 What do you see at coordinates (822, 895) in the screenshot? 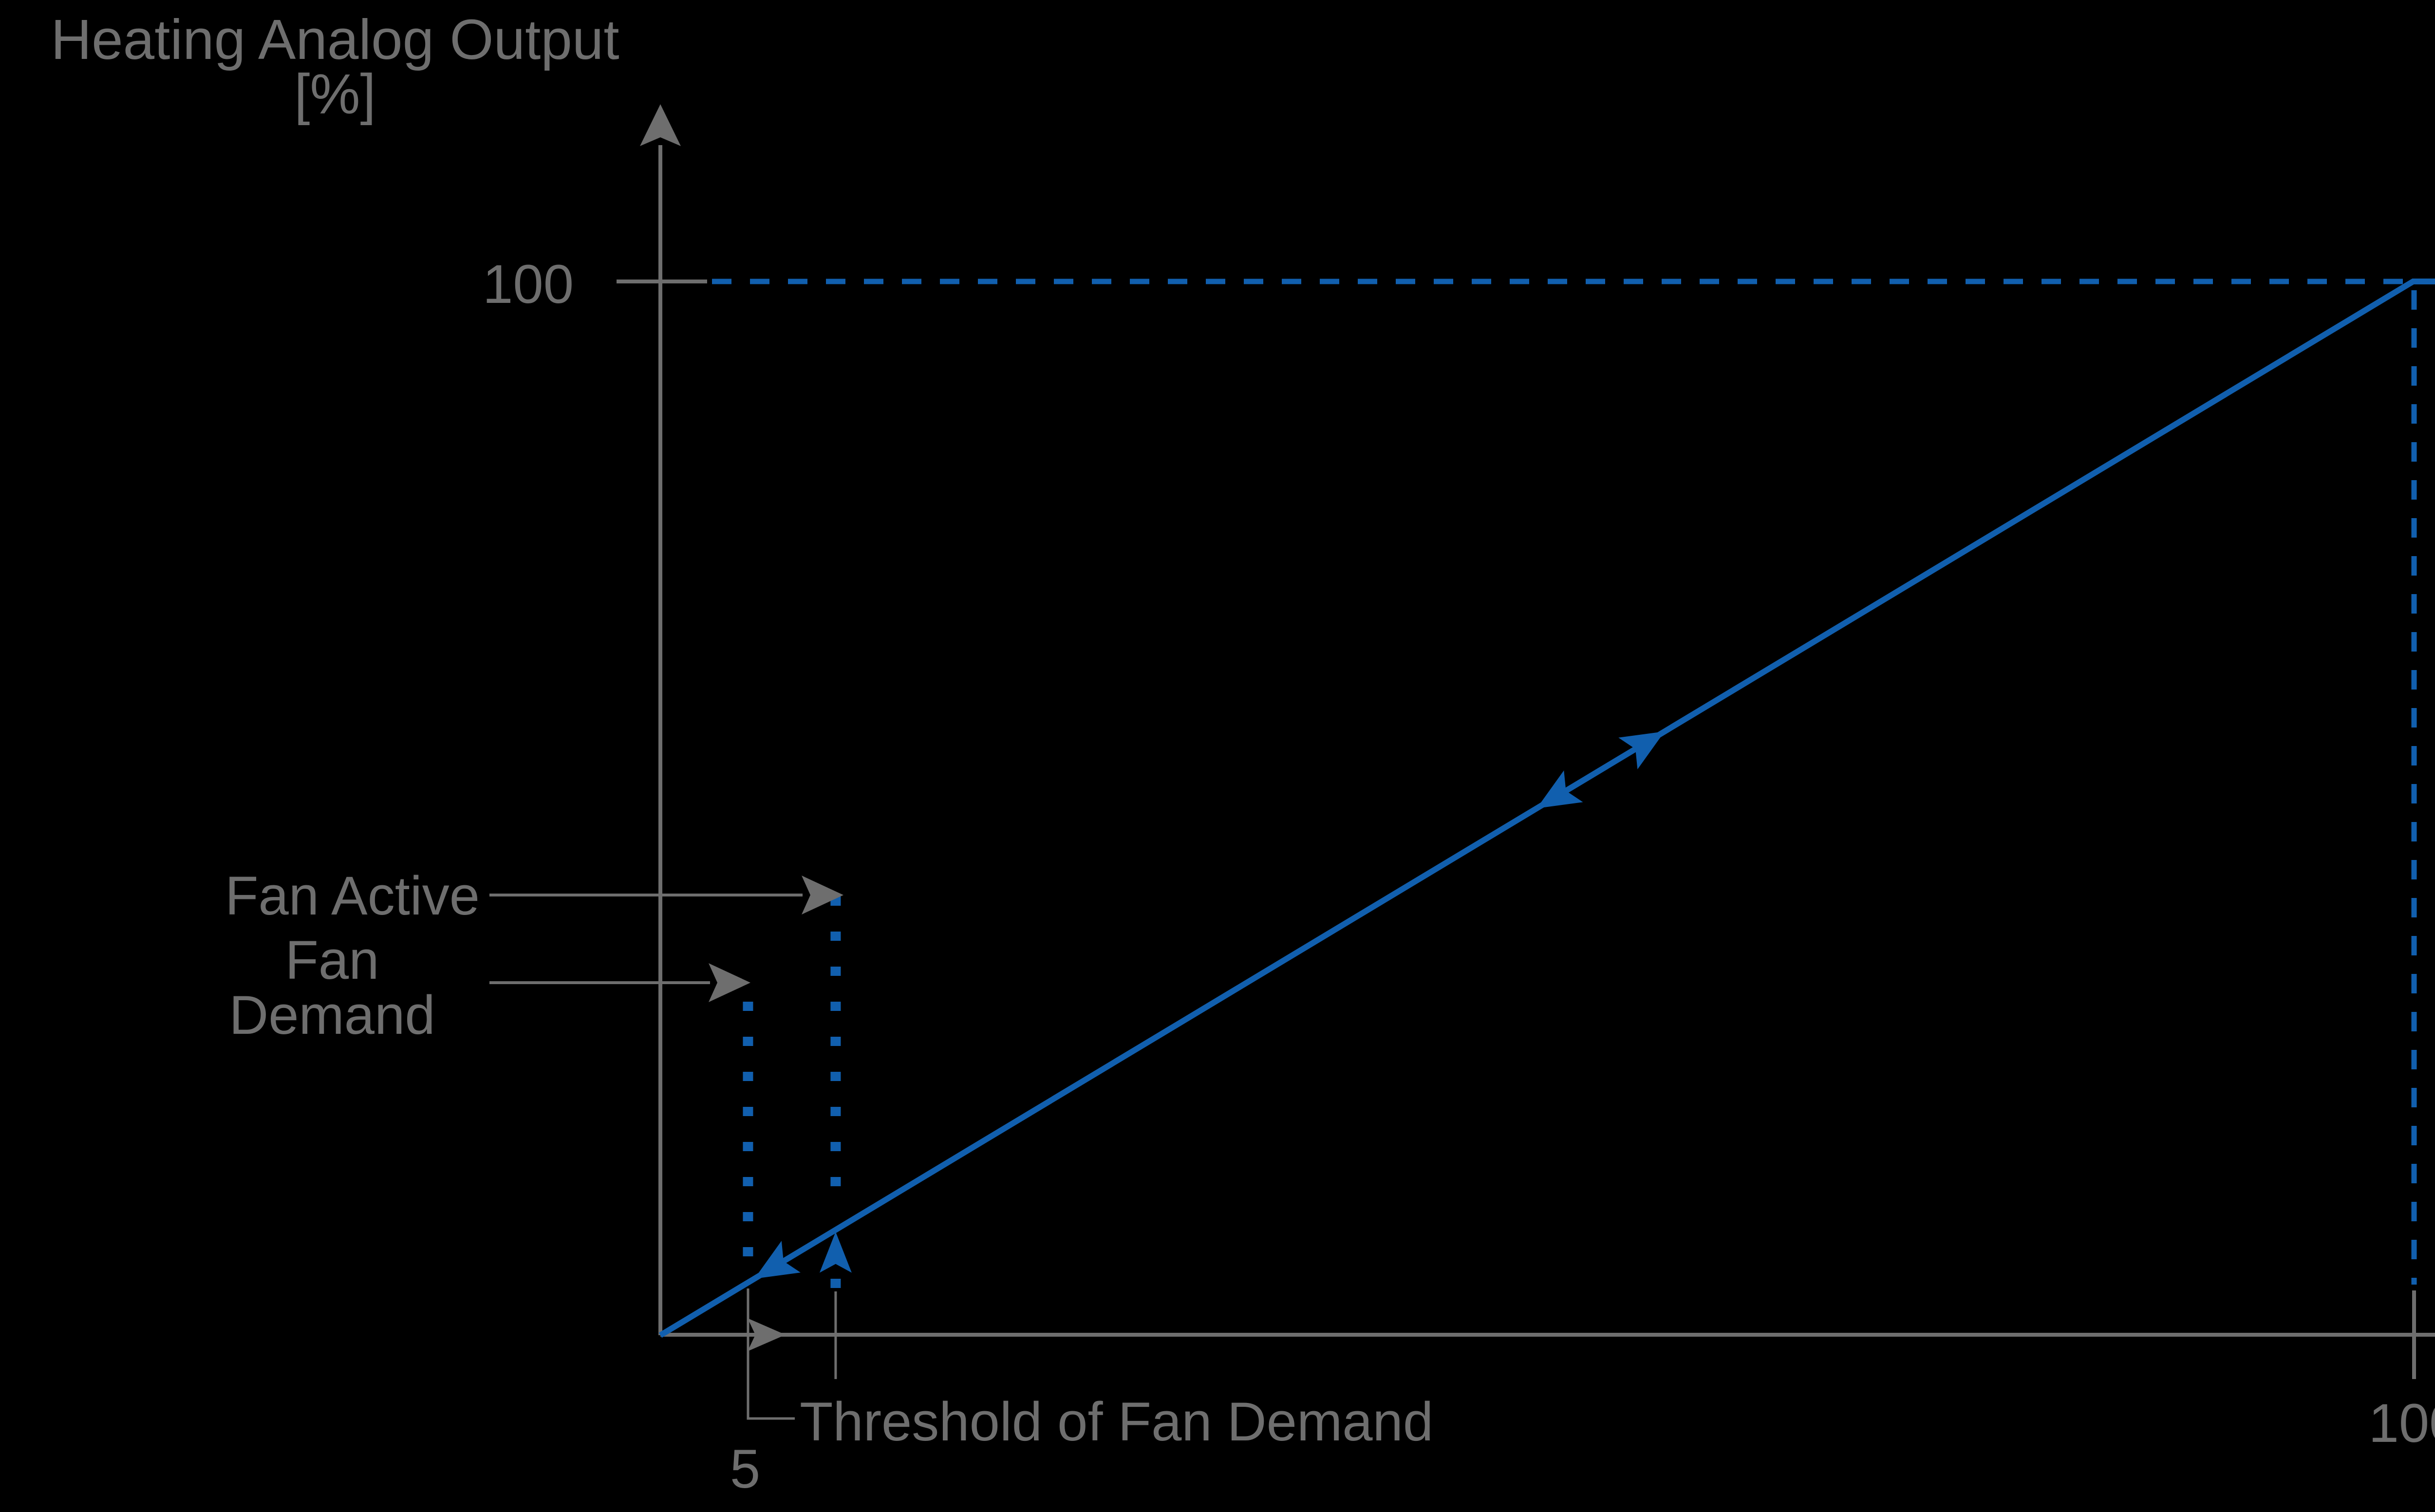
I see `fan-active-leader-arrow-icon` at bounding box center [822, 895].